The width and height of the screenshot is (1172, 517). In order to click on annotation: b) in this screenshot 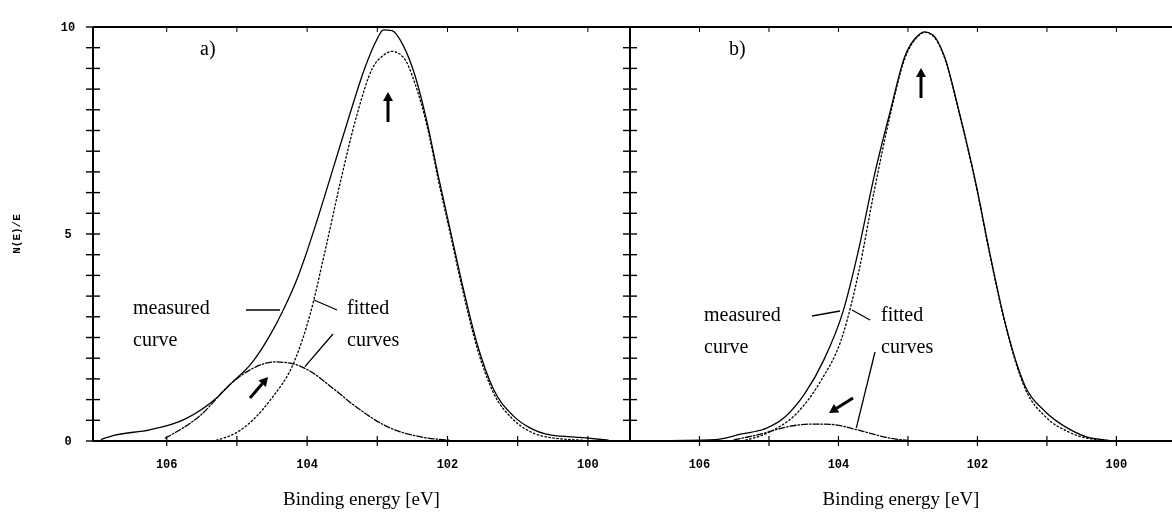, I will do `click(737, 48)`.